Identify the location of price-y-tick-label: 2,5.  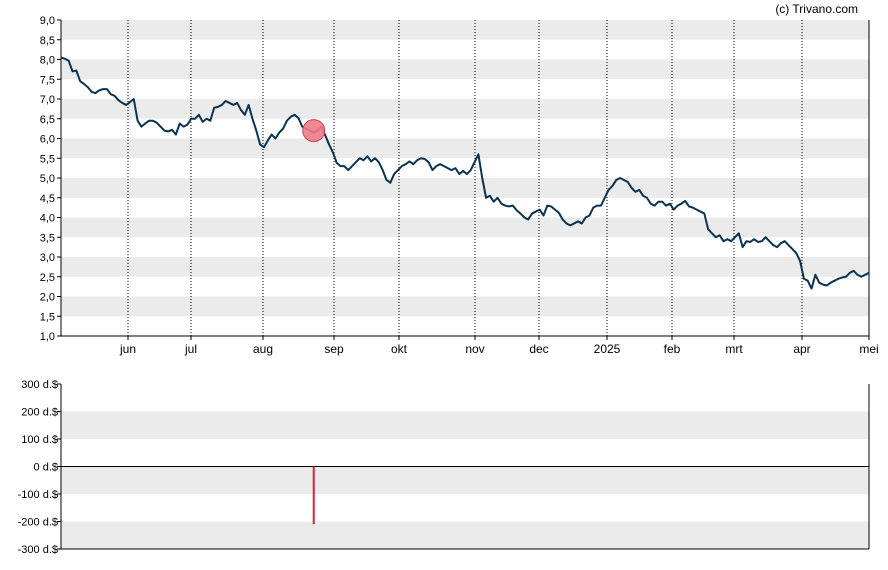
(47, 278).